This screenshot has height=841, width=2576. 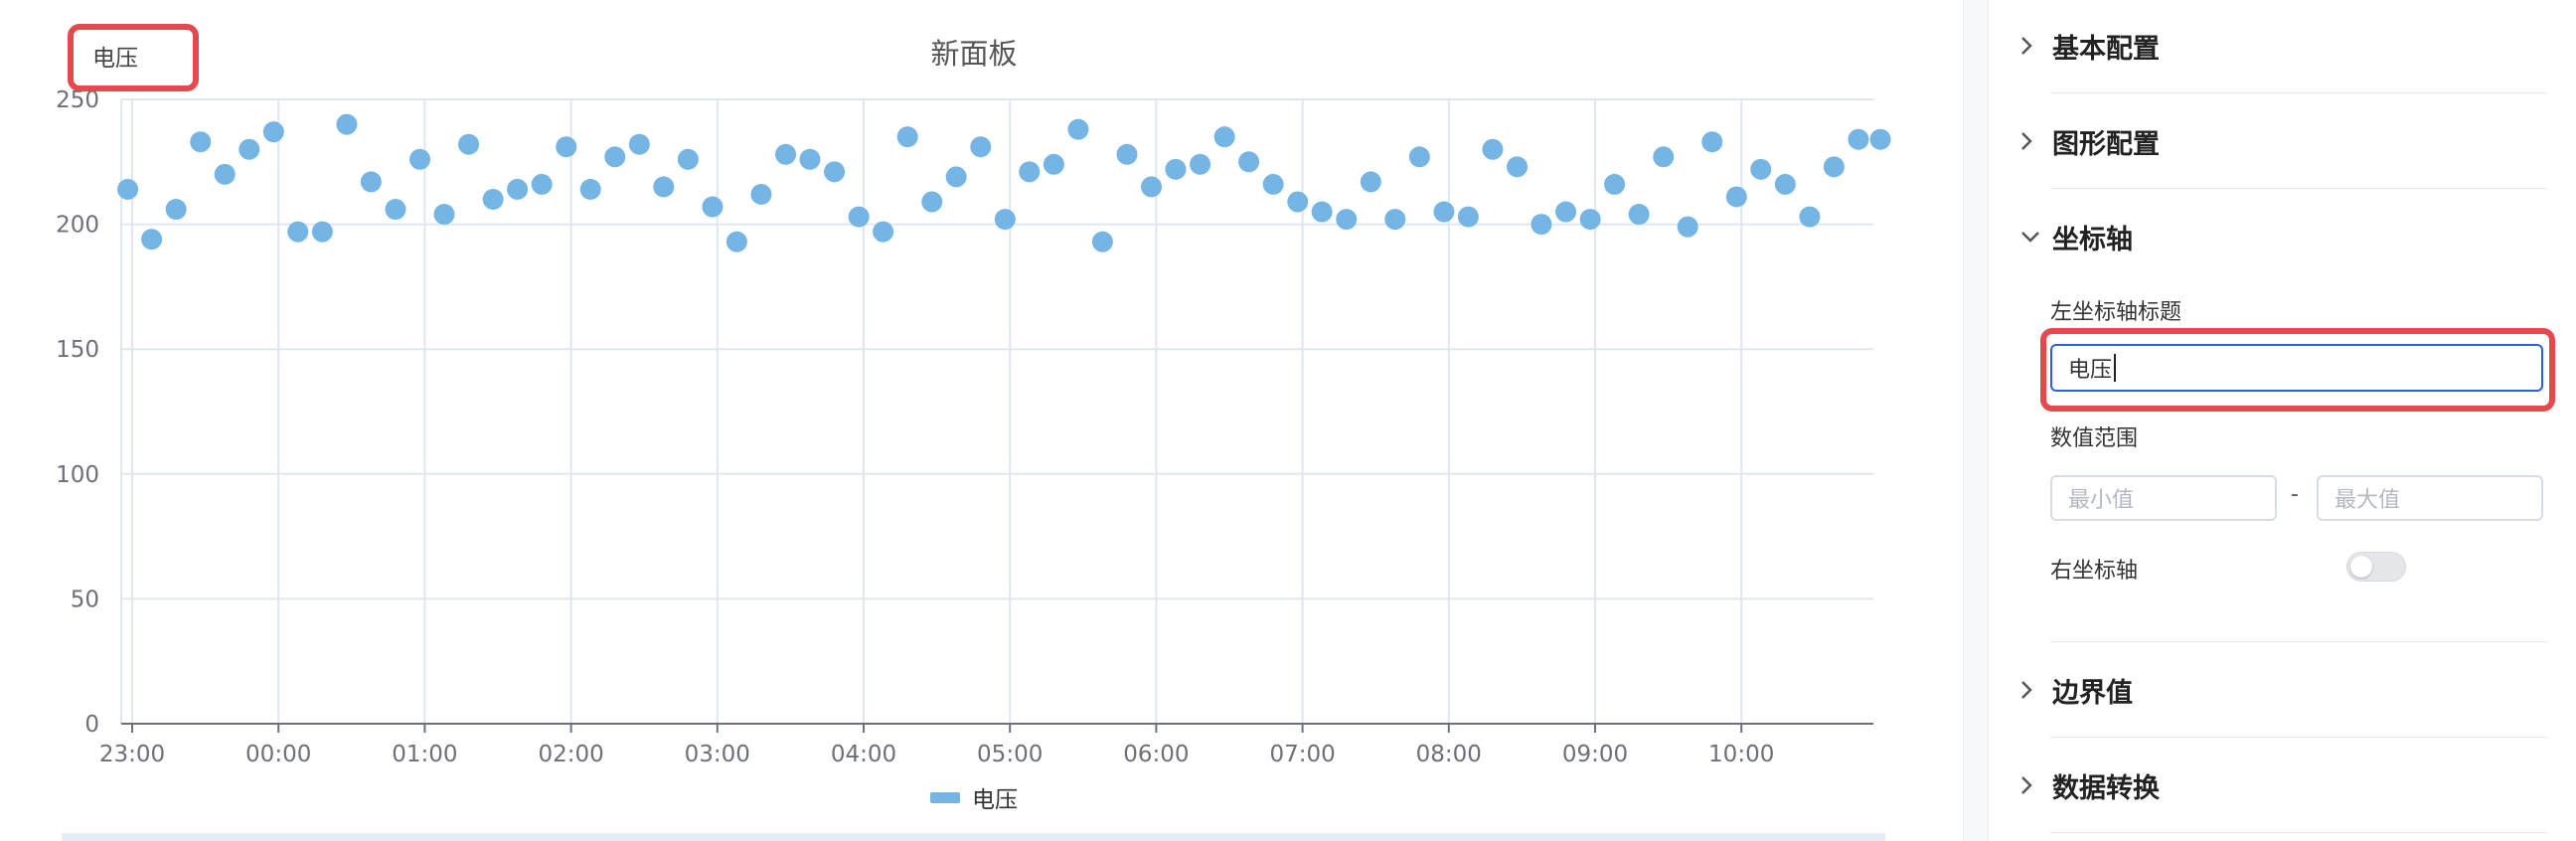 I want to click on chart-title: 新面板, so click(x=973, y=54).